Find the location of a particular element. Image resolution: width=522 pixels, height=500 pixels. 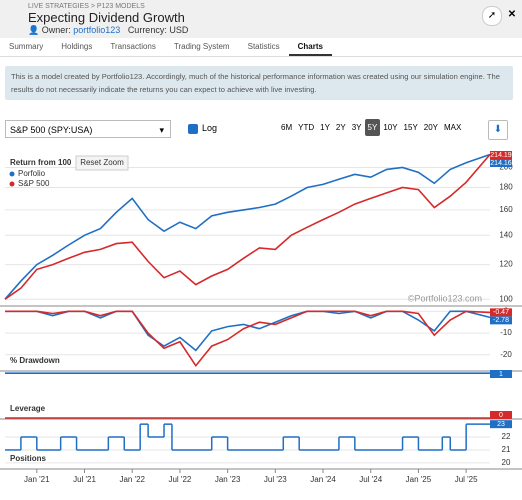

y-tick-label: 160 is located at coordinates (506, 209).